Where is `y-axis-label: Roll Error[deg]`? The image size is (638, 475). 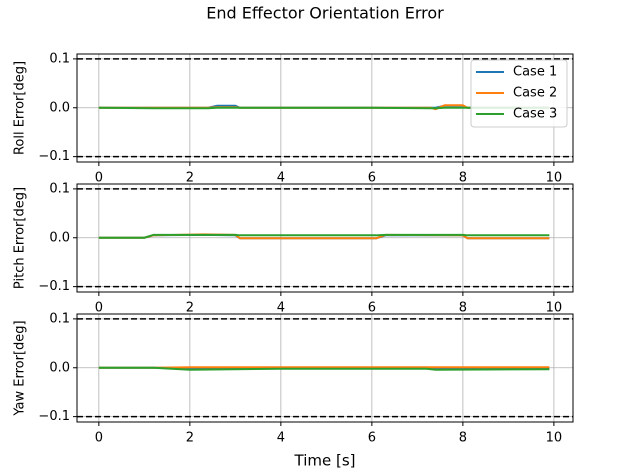 y-axis-label: Roll Error[deg] is located at coordinates (20, 108).